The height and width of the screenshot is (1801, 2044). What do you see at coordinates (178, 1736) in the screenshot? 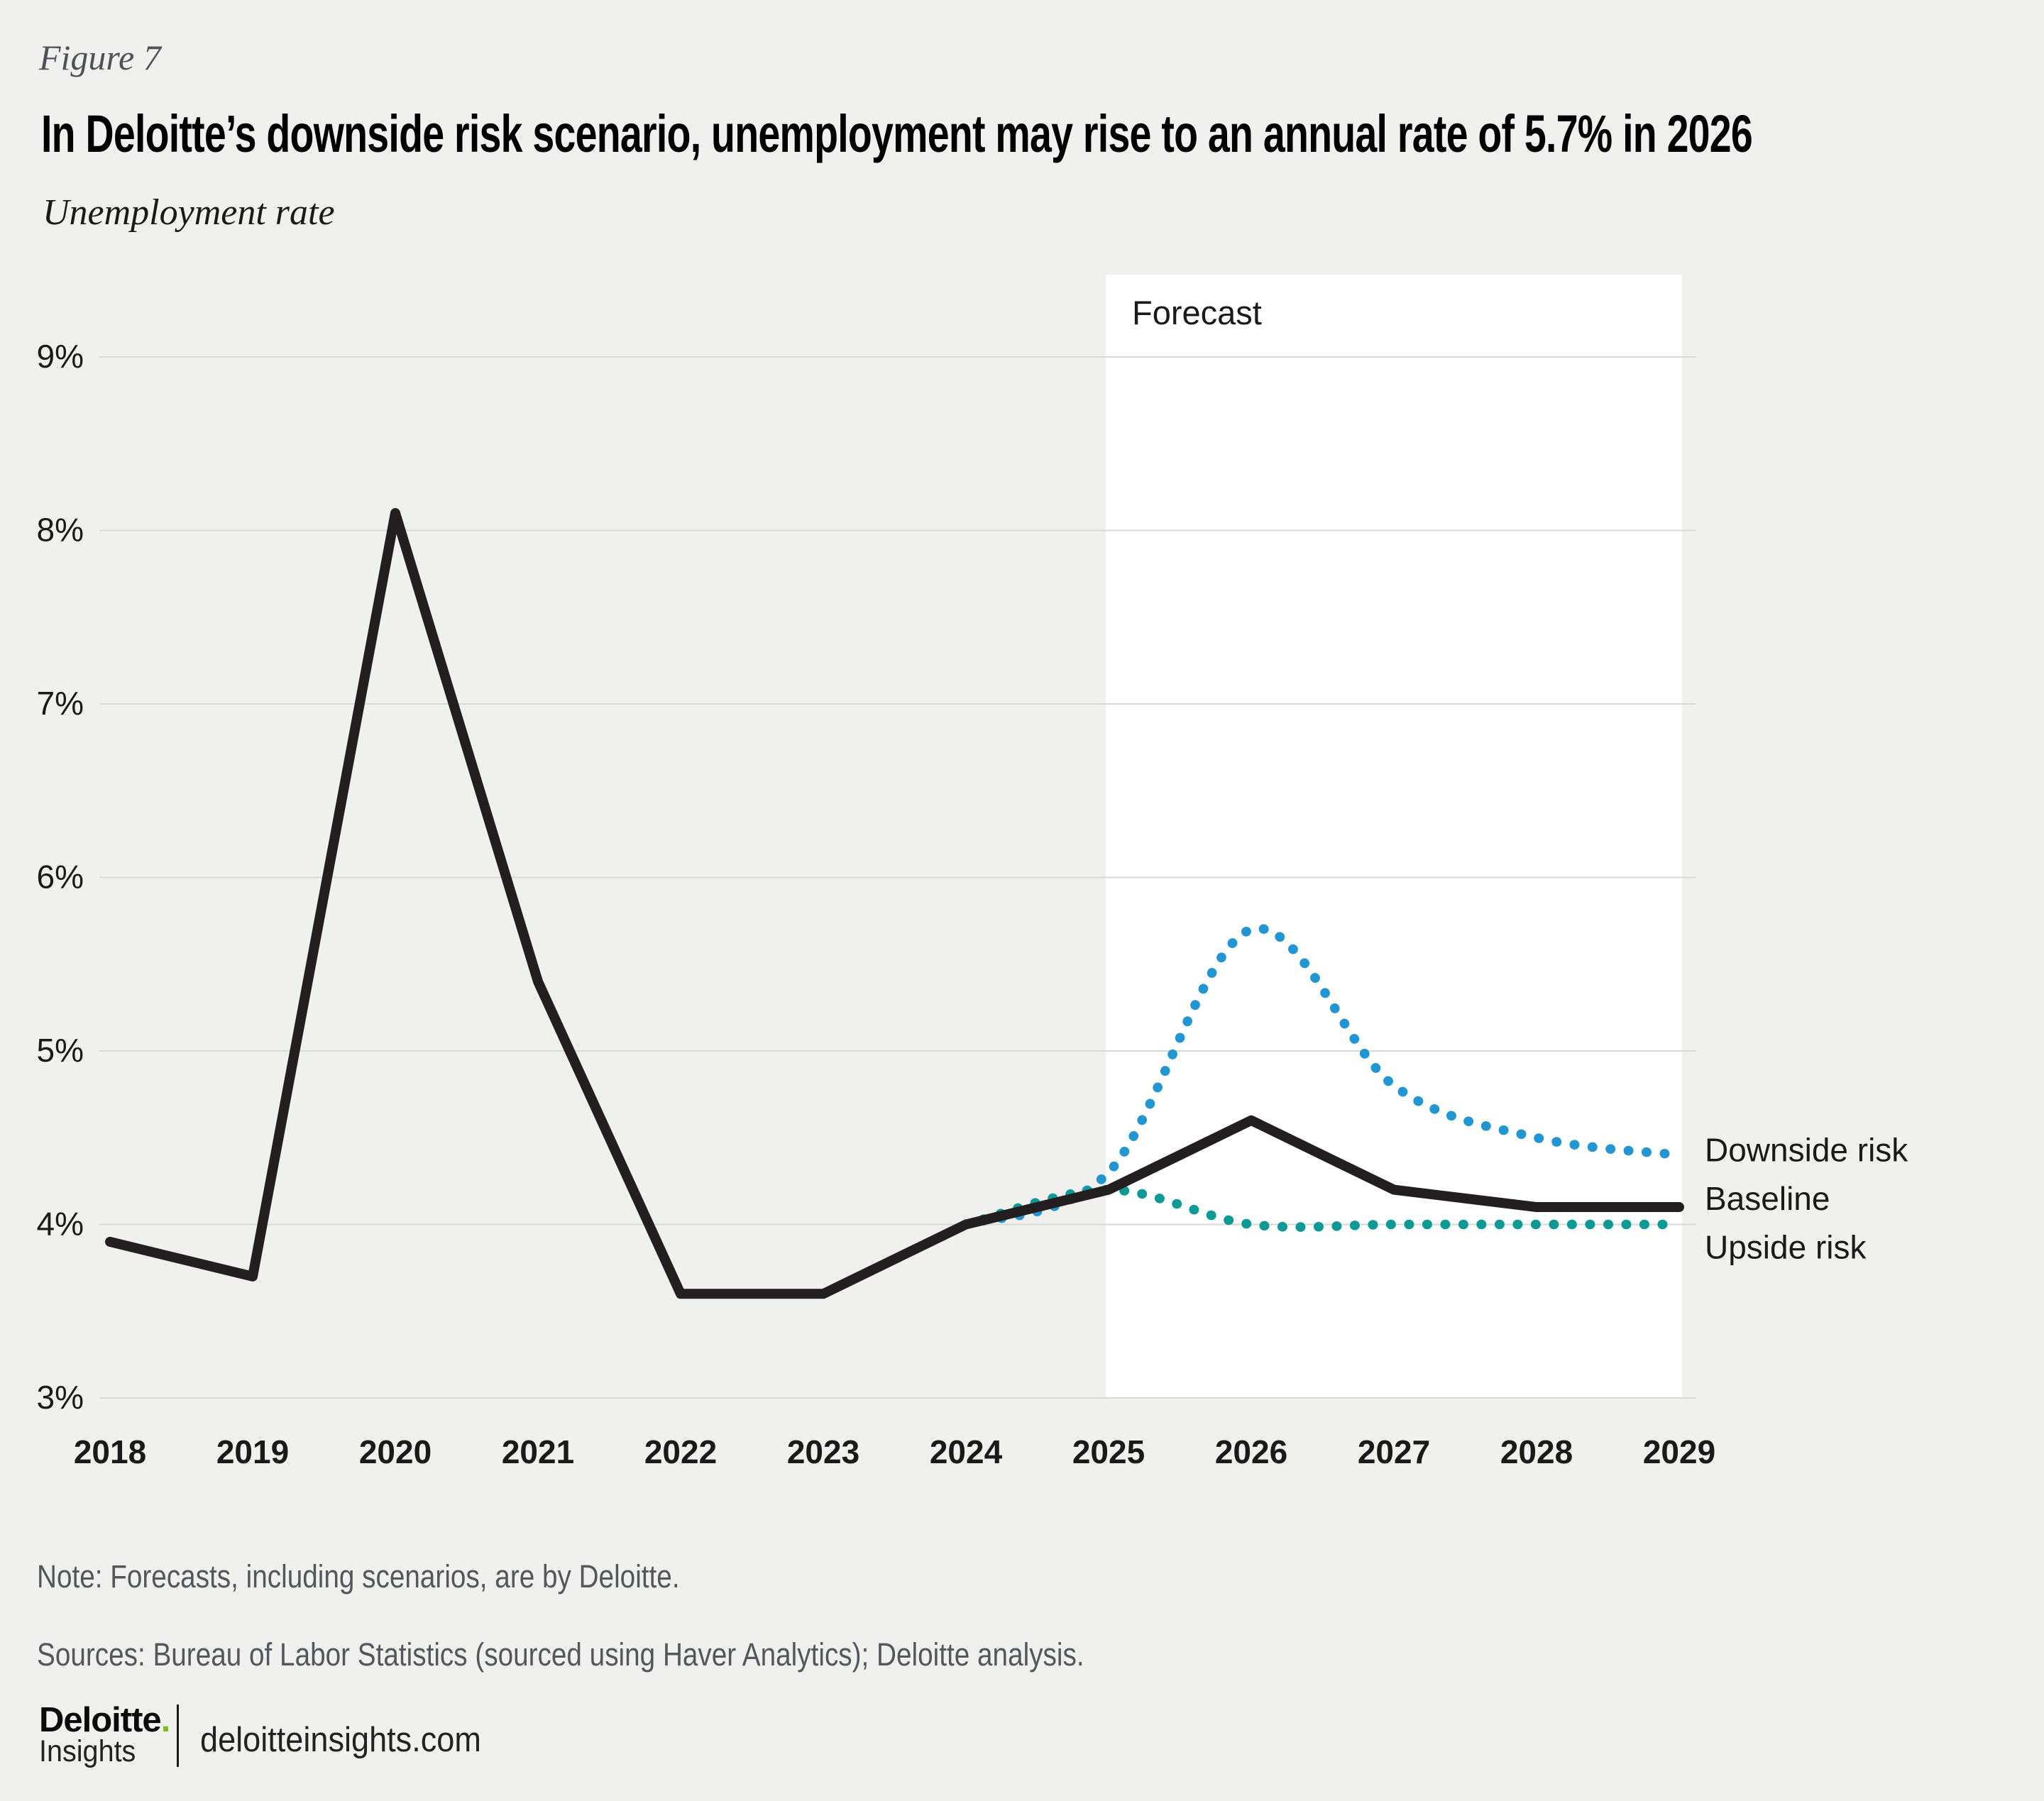
I see `footer-divider` at bounding box center [178, 1736].